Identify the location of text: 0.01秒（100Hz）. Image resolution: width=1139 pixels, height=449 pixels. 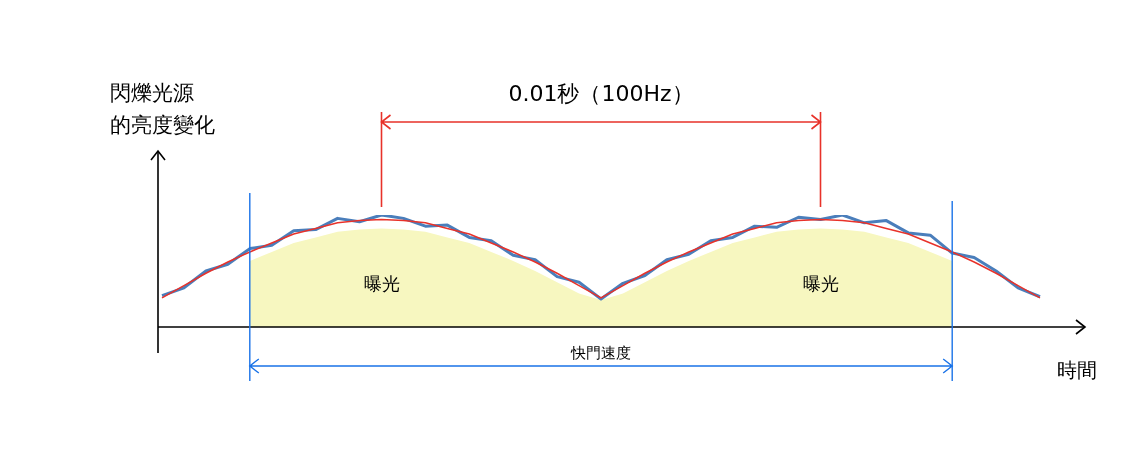
(601, 93).